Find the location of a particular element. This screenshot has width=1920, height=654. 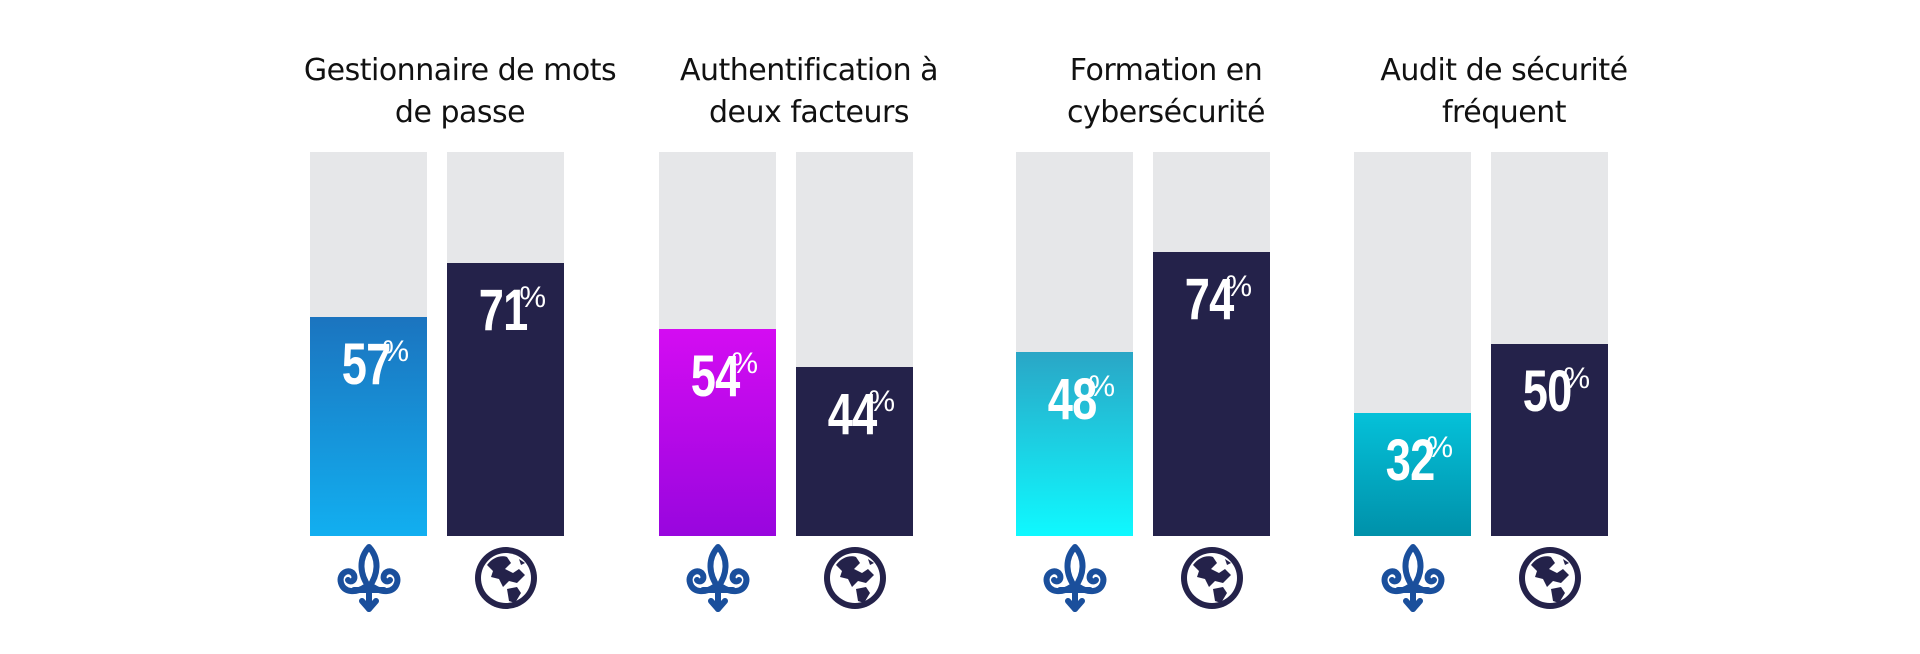

bar-track: 71% is located at coordinates (505, 344).